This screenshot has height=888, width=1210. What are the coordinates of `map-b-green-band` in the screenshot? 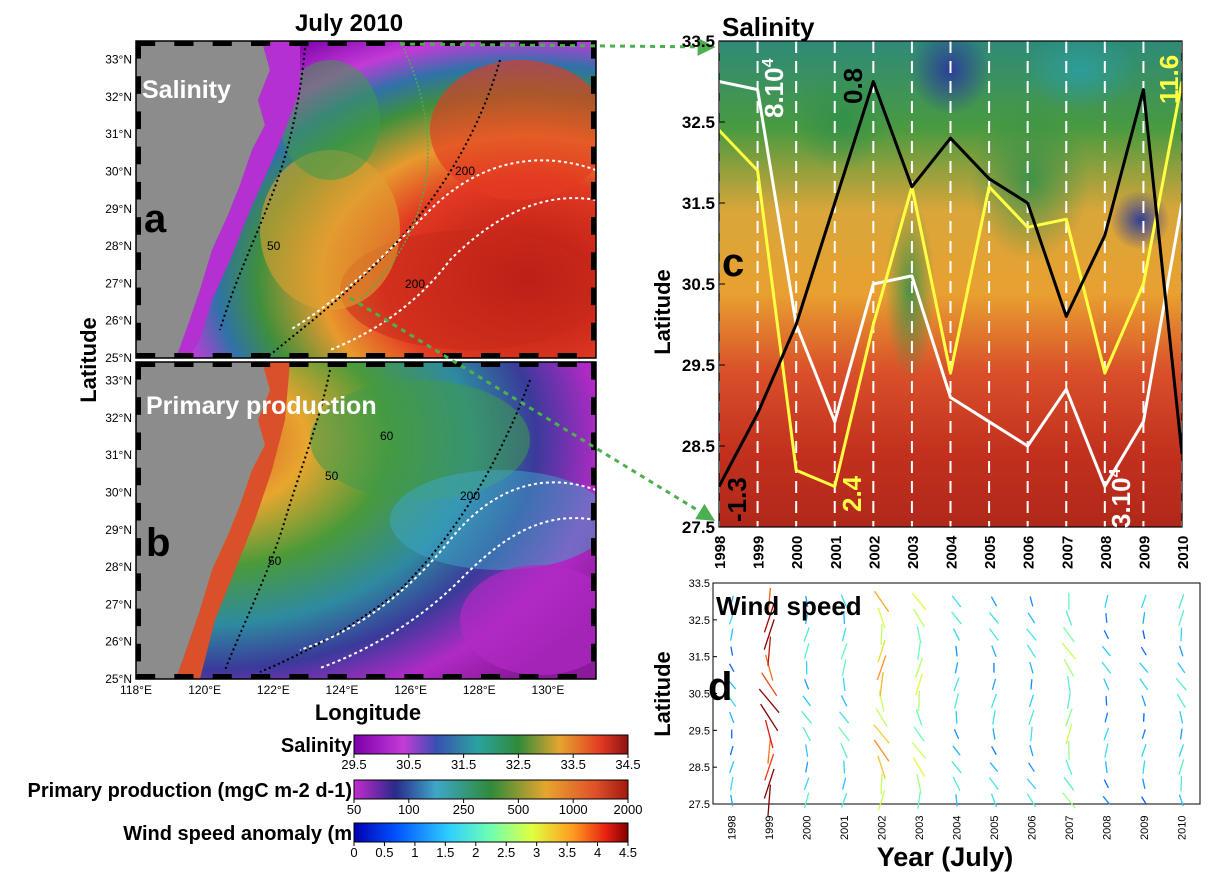 It's located at (420, 440).